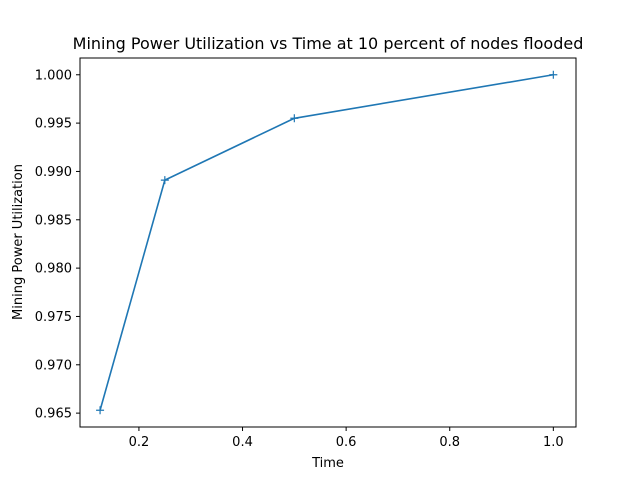  Describe the element at coordinates (53, 172) in the screenshot. I see `y-tick-label: 0.990` at that location.